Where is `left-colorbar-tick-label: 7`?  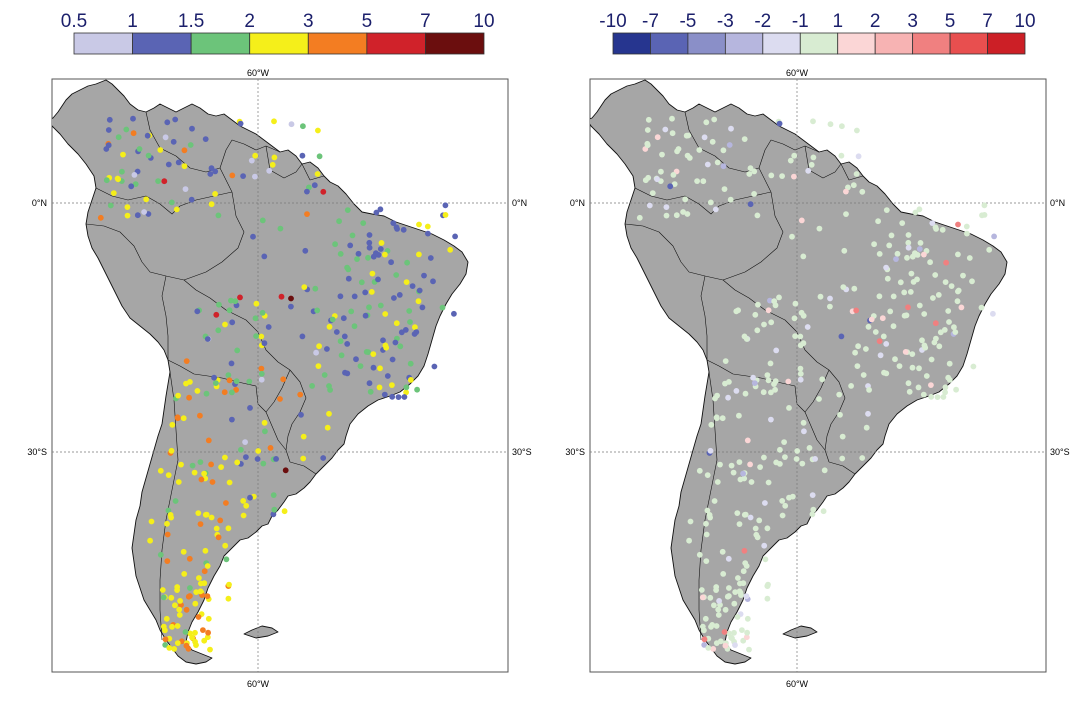 left-colorbar-tick-label: 7 is located at coordinates (425, 21).